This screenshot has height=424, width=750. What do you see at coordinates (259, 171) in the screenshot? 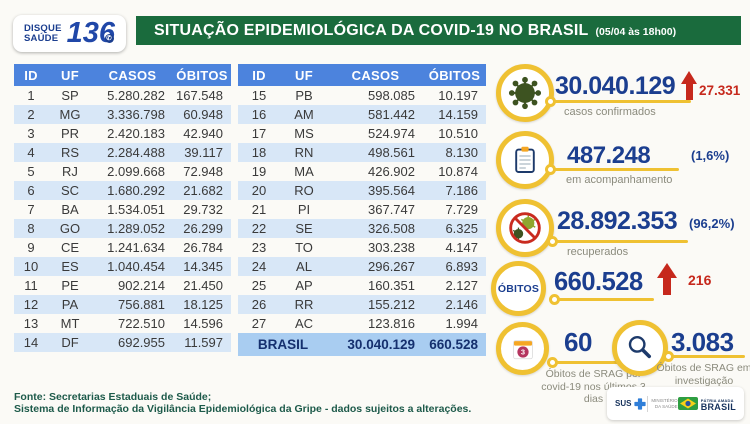
I see `table-cell: 19` at bounding box center [259, 171].